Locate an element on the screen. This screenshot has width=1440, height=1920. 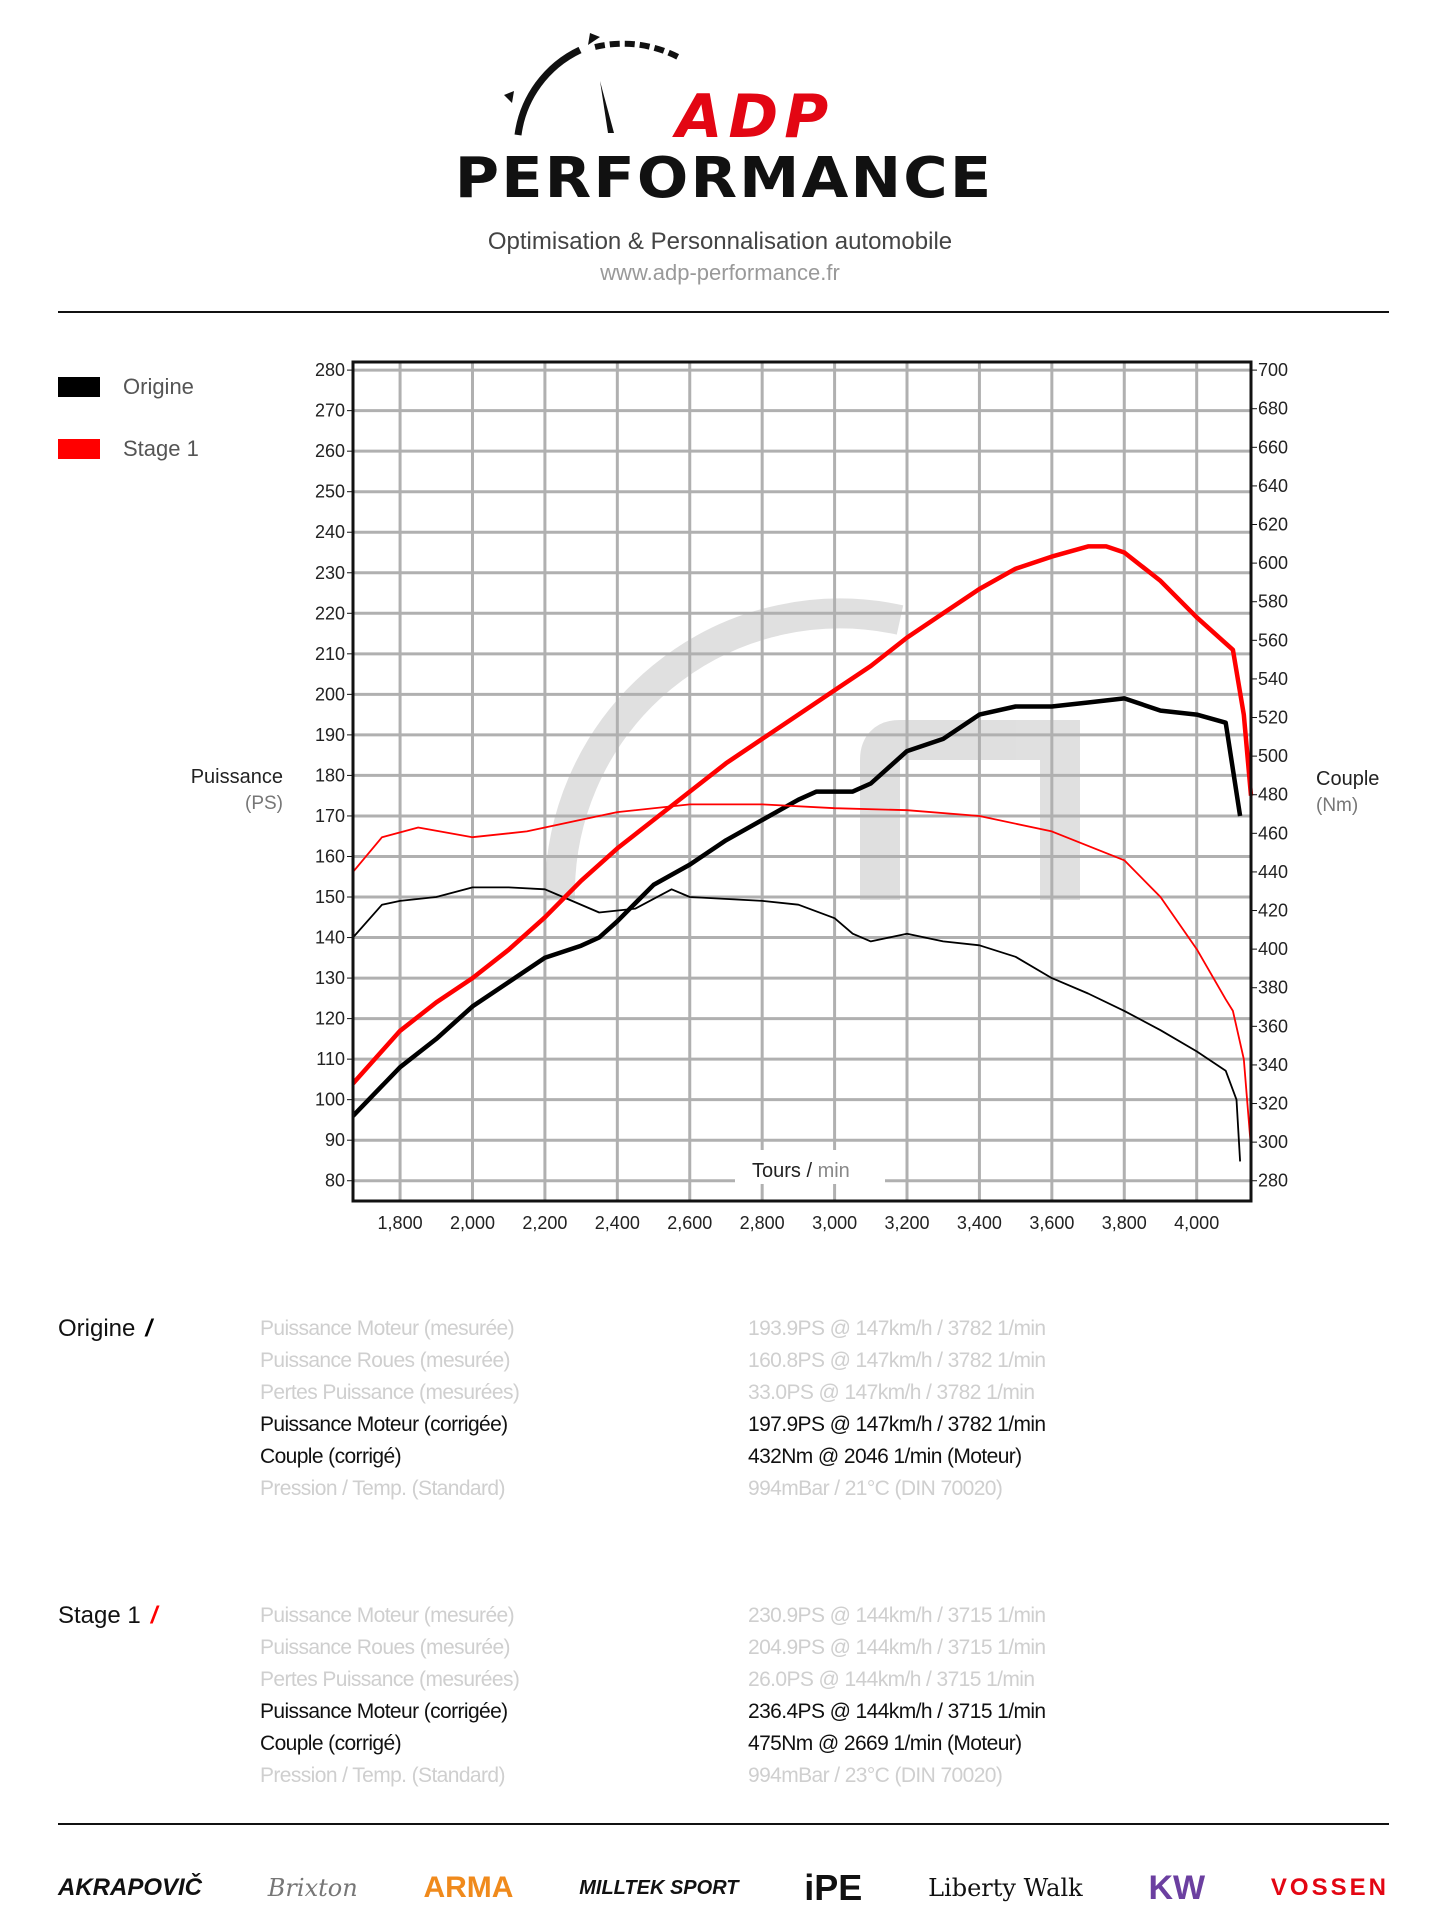
brand-adp: ADP is located at coordinates (755, 117).